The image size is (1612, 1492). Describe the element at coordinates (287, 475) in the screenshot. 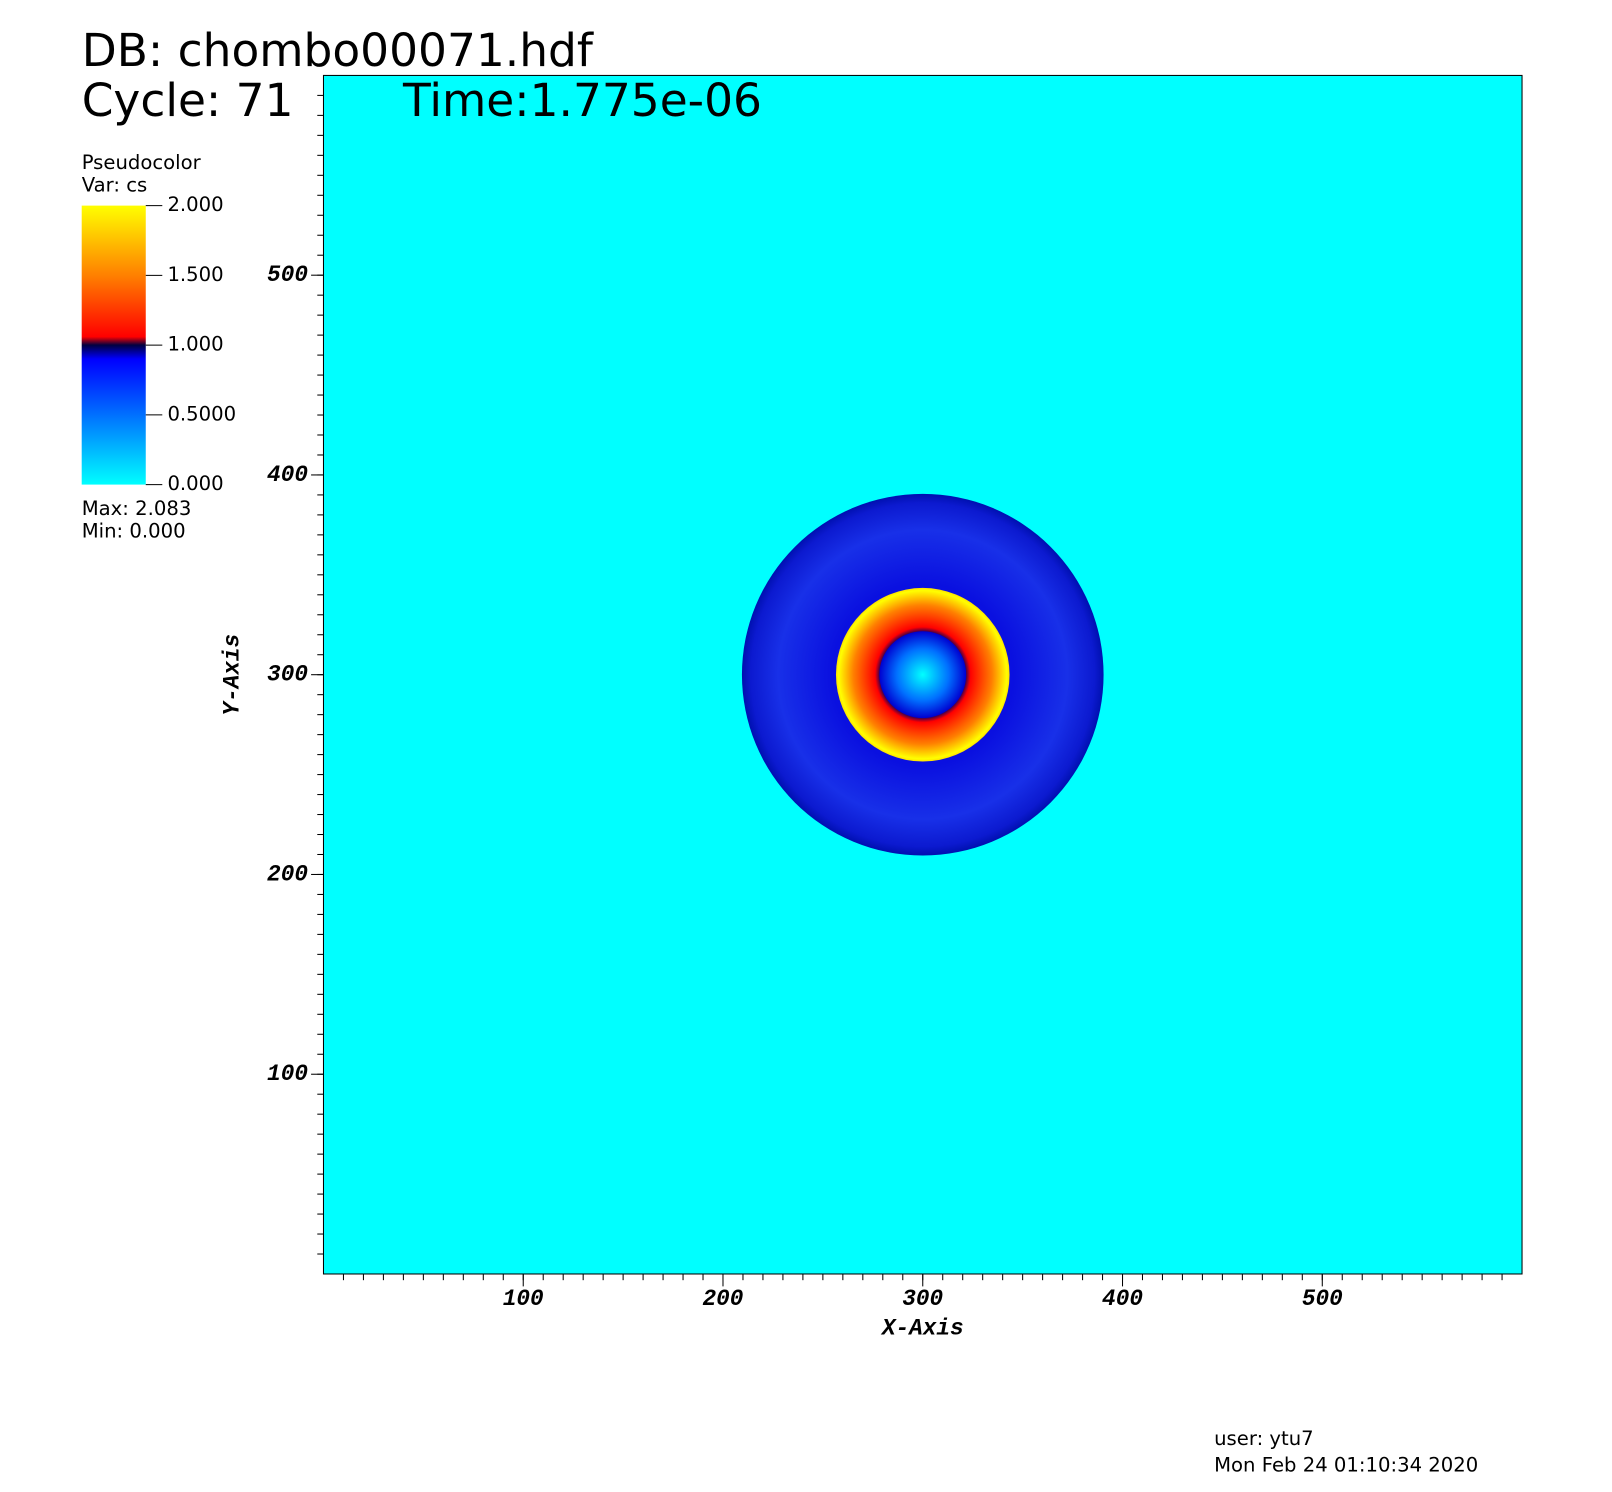

I see `y-tick-label: 400` at that location.